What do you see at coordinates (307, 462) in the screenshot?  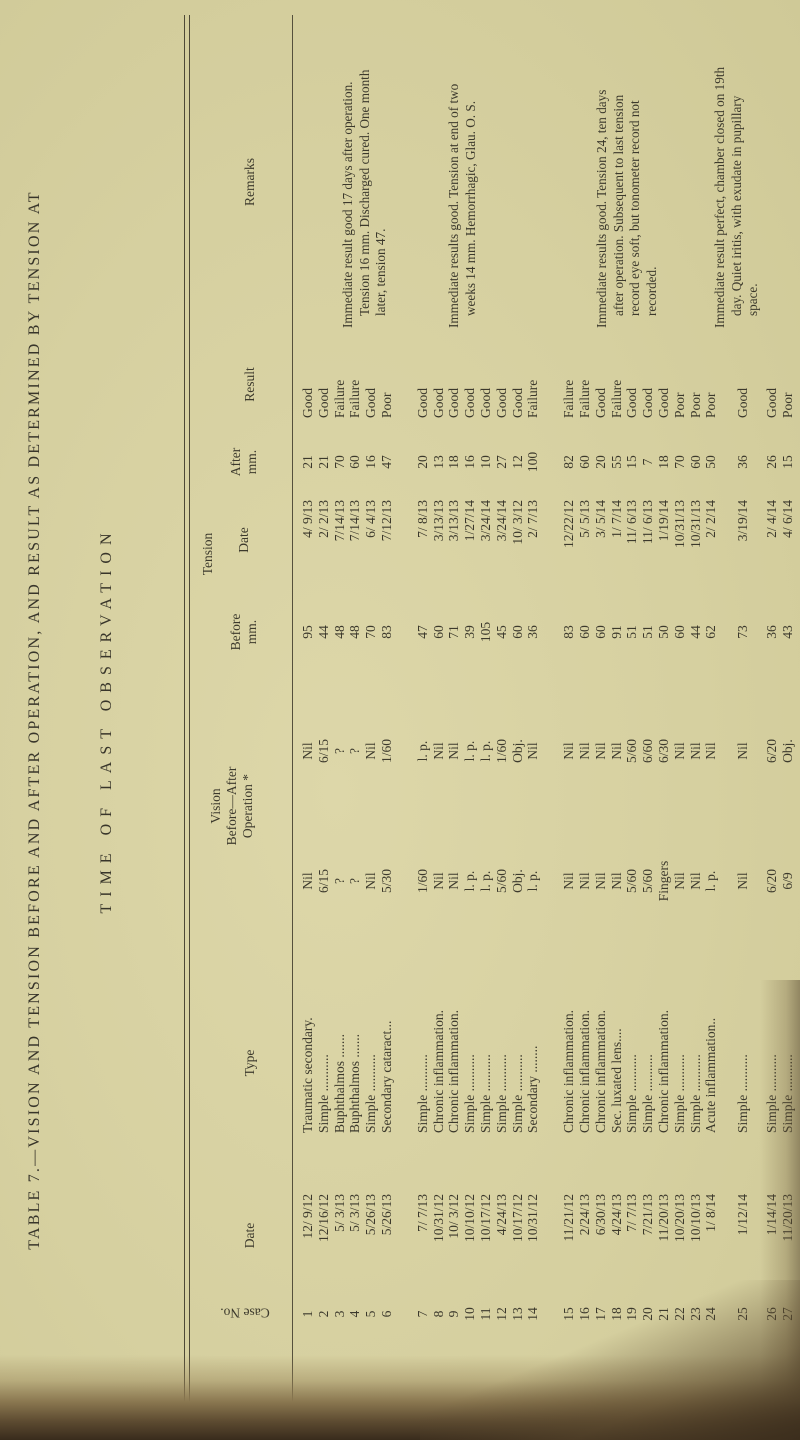 I see `cell-tension-after: 21` at bounding box center [307, 462].